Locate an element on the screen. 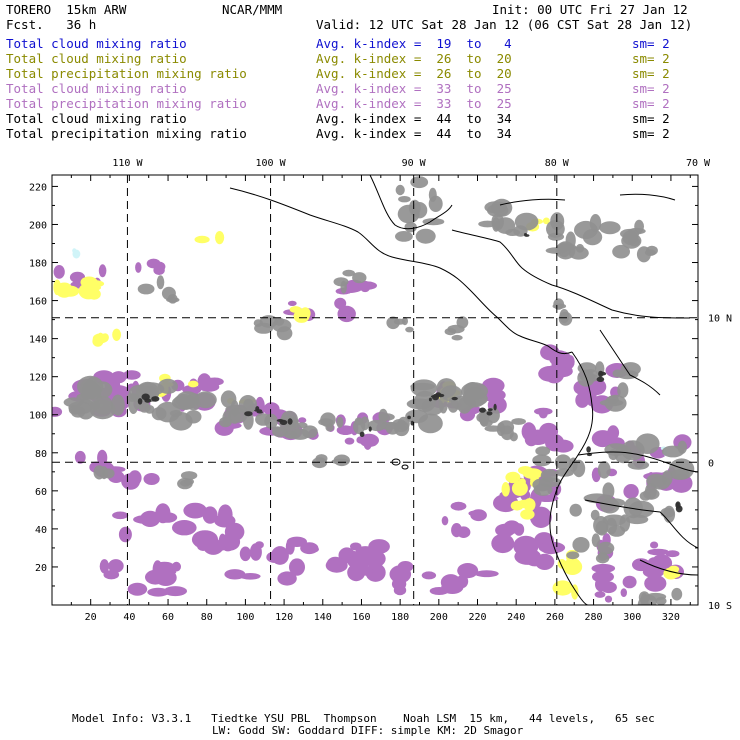 The height and width of the screenshot is (740, 740). y-tick-label: 40 is located at coordinates (41, 530).